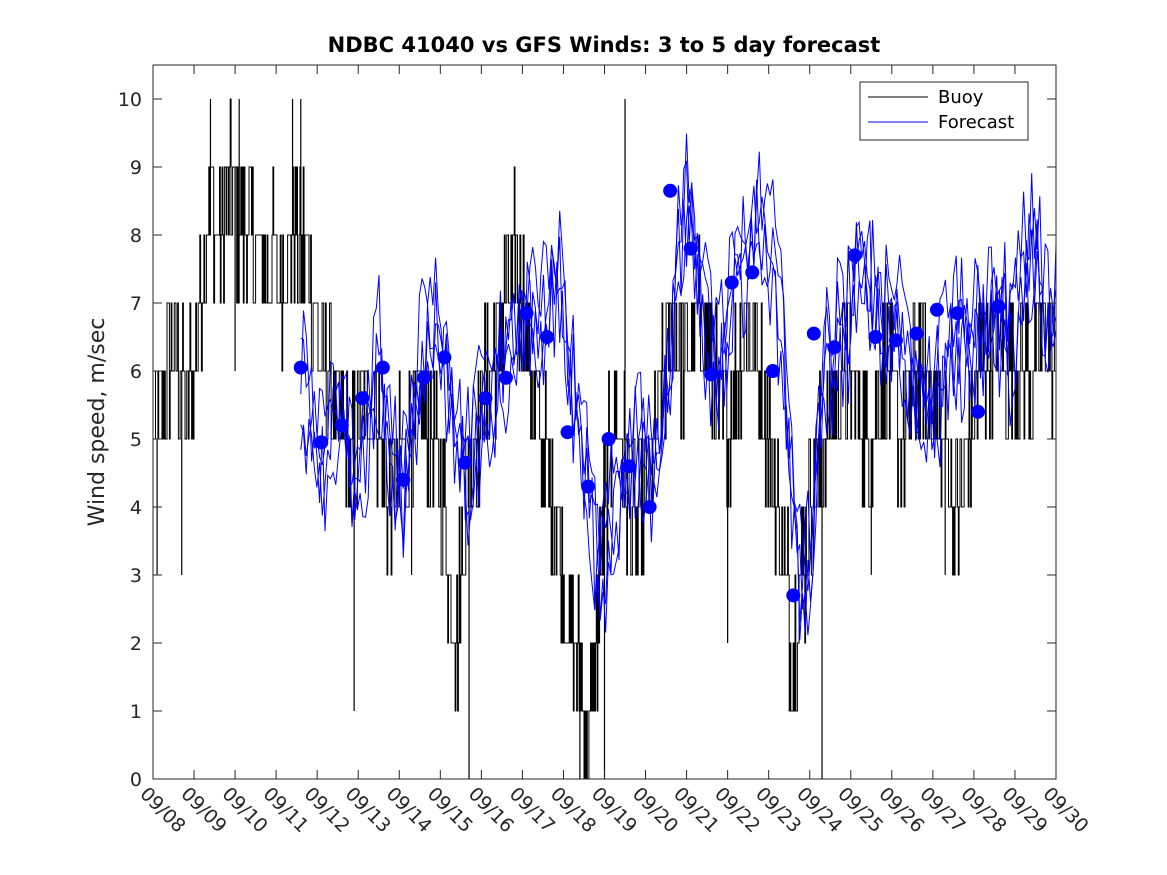 The height and width of the screenshot is (875, 1167). What do you see at coordinates (136, 780) in the screenshot?
I see `y-tick-label: 0` at bounding box center [136, 780].